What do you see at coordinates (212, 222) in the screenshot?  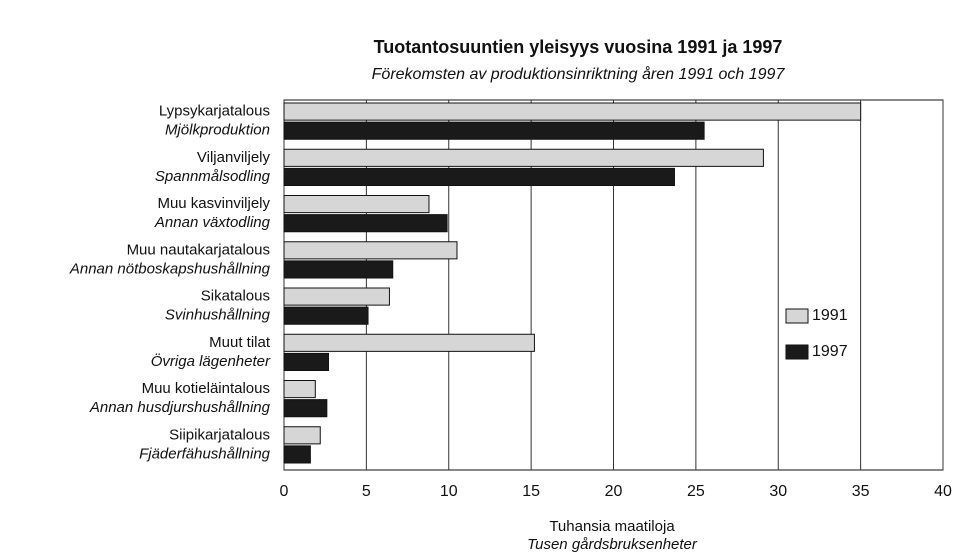 I see `y-tick-label: Annan växtodling` at bounding box center [212, 222].